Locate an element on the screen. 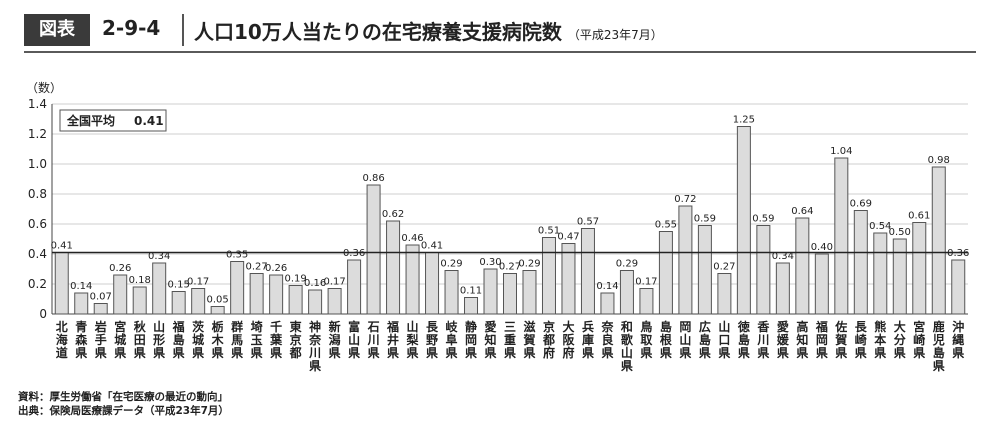  x-tick-label: 鳥取県 is located at coordinates (646, 339).